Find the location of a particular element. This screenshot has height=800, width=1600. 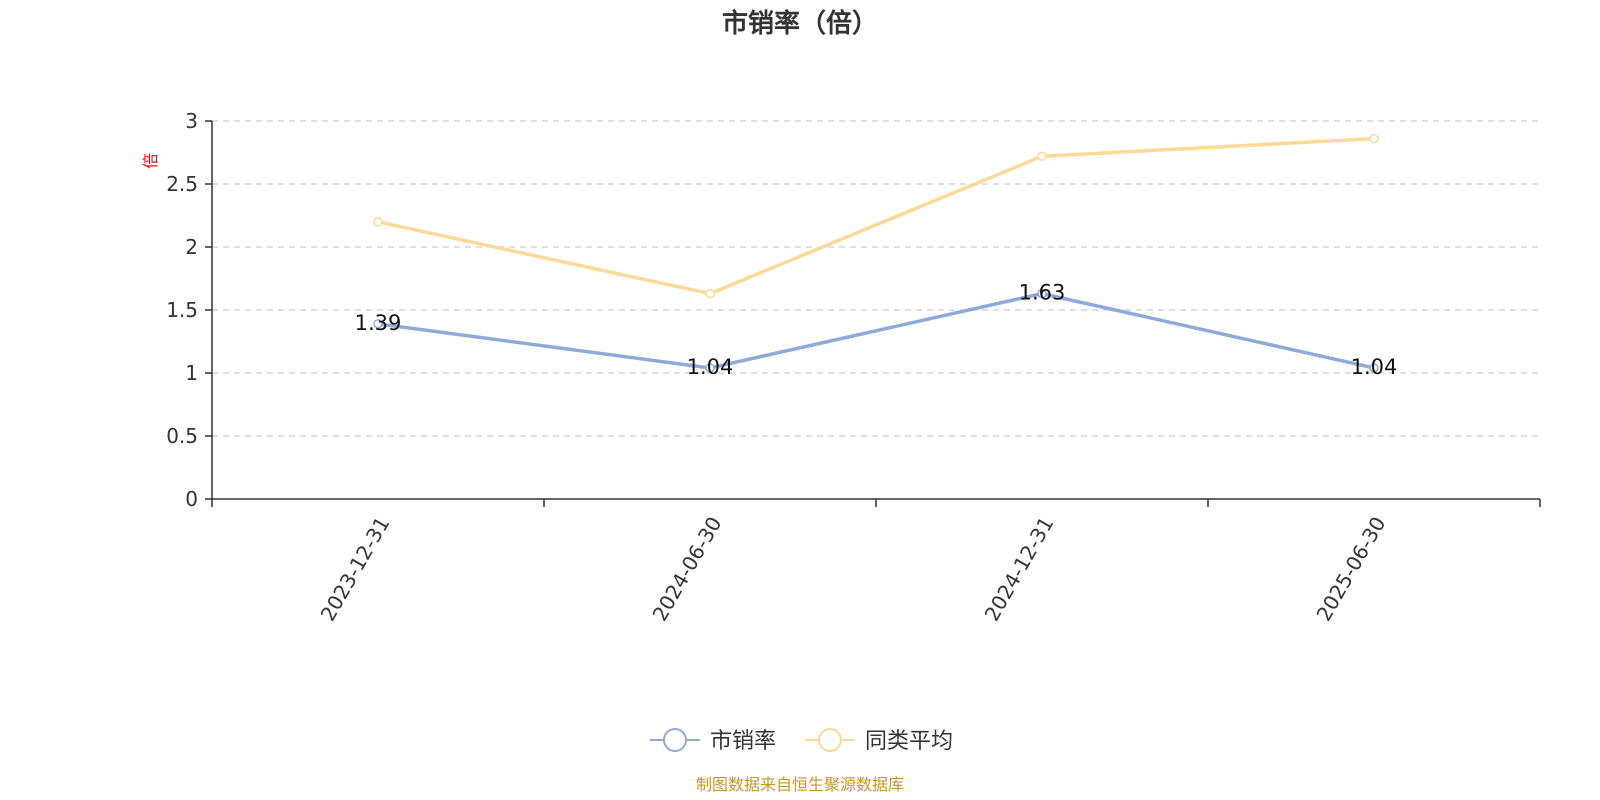

y-axis-unit-label: 倍 is located at coordinates (150, 161).